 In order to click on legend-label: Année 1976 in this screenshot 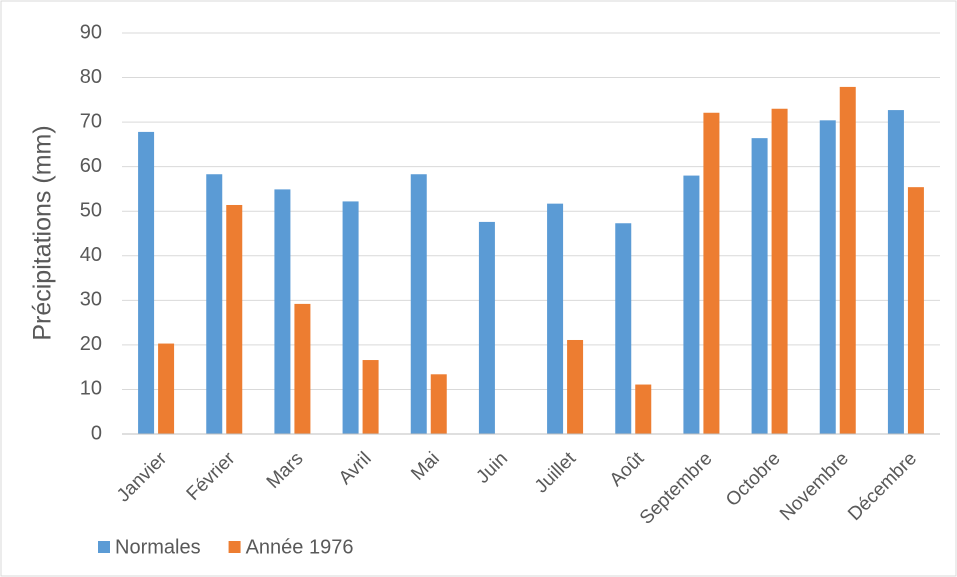, I will do `click(300, 547)`.